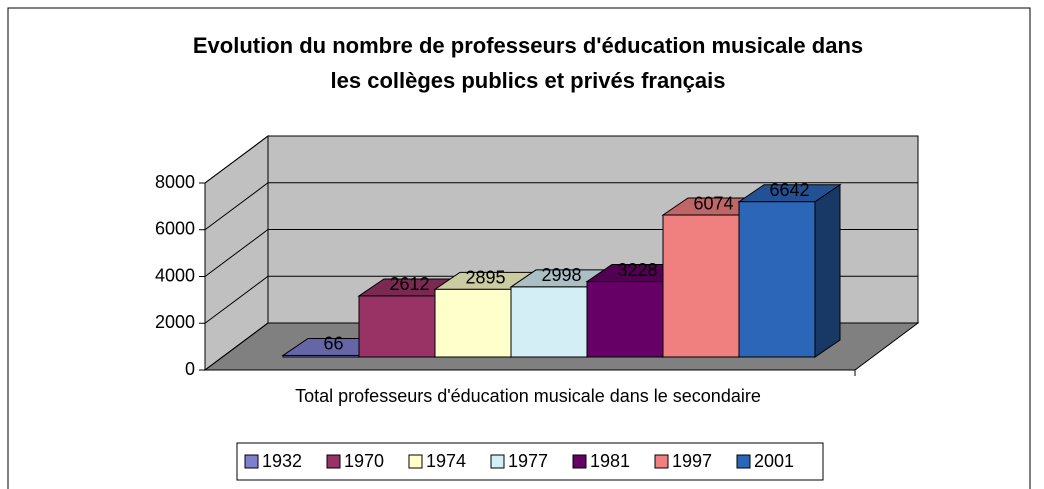  Describe the element at coordinates (528, 461) in the screenshot. I see `legend-label: 1977` at that location.